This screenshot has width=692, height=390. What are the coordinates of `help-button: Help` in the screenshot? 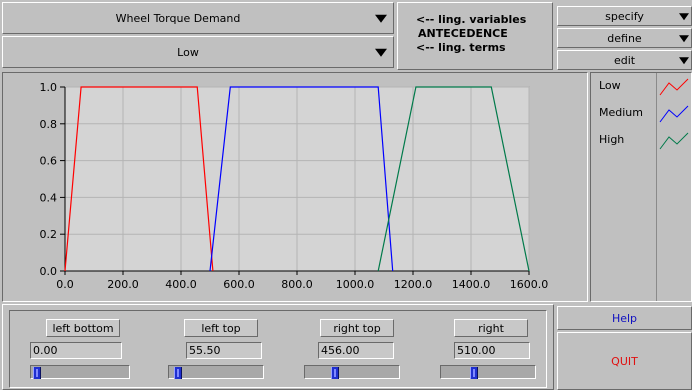 It's located at (624, 318).